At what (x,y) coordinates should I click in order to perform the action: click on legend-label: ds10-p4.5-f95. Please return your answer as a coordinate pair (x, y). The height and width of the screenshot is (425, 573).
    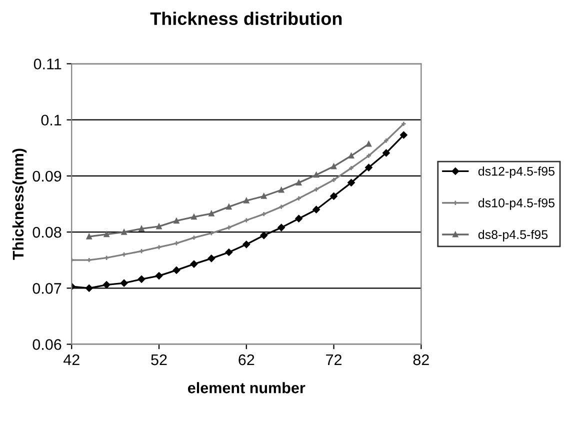
    Looking at the image, I should click on (516, 204).